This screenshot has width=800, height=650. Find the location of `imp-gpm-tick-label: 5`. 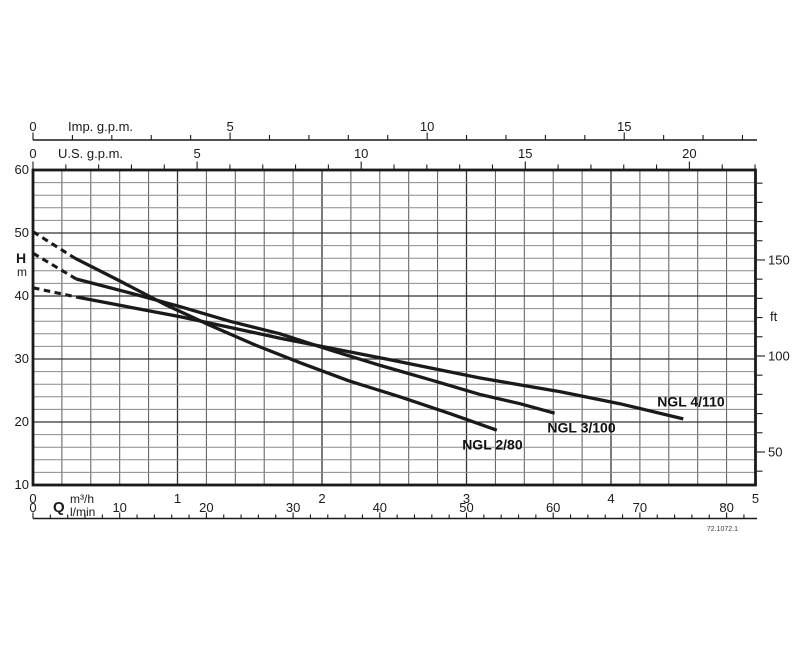

imp-gpm-tick-label: 5 is located at coordinates (229, 126).